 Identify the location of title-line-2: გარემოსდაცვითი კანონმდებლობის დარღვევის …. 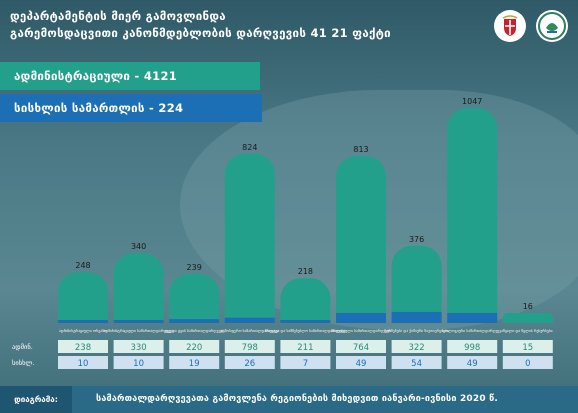
(200, 33).